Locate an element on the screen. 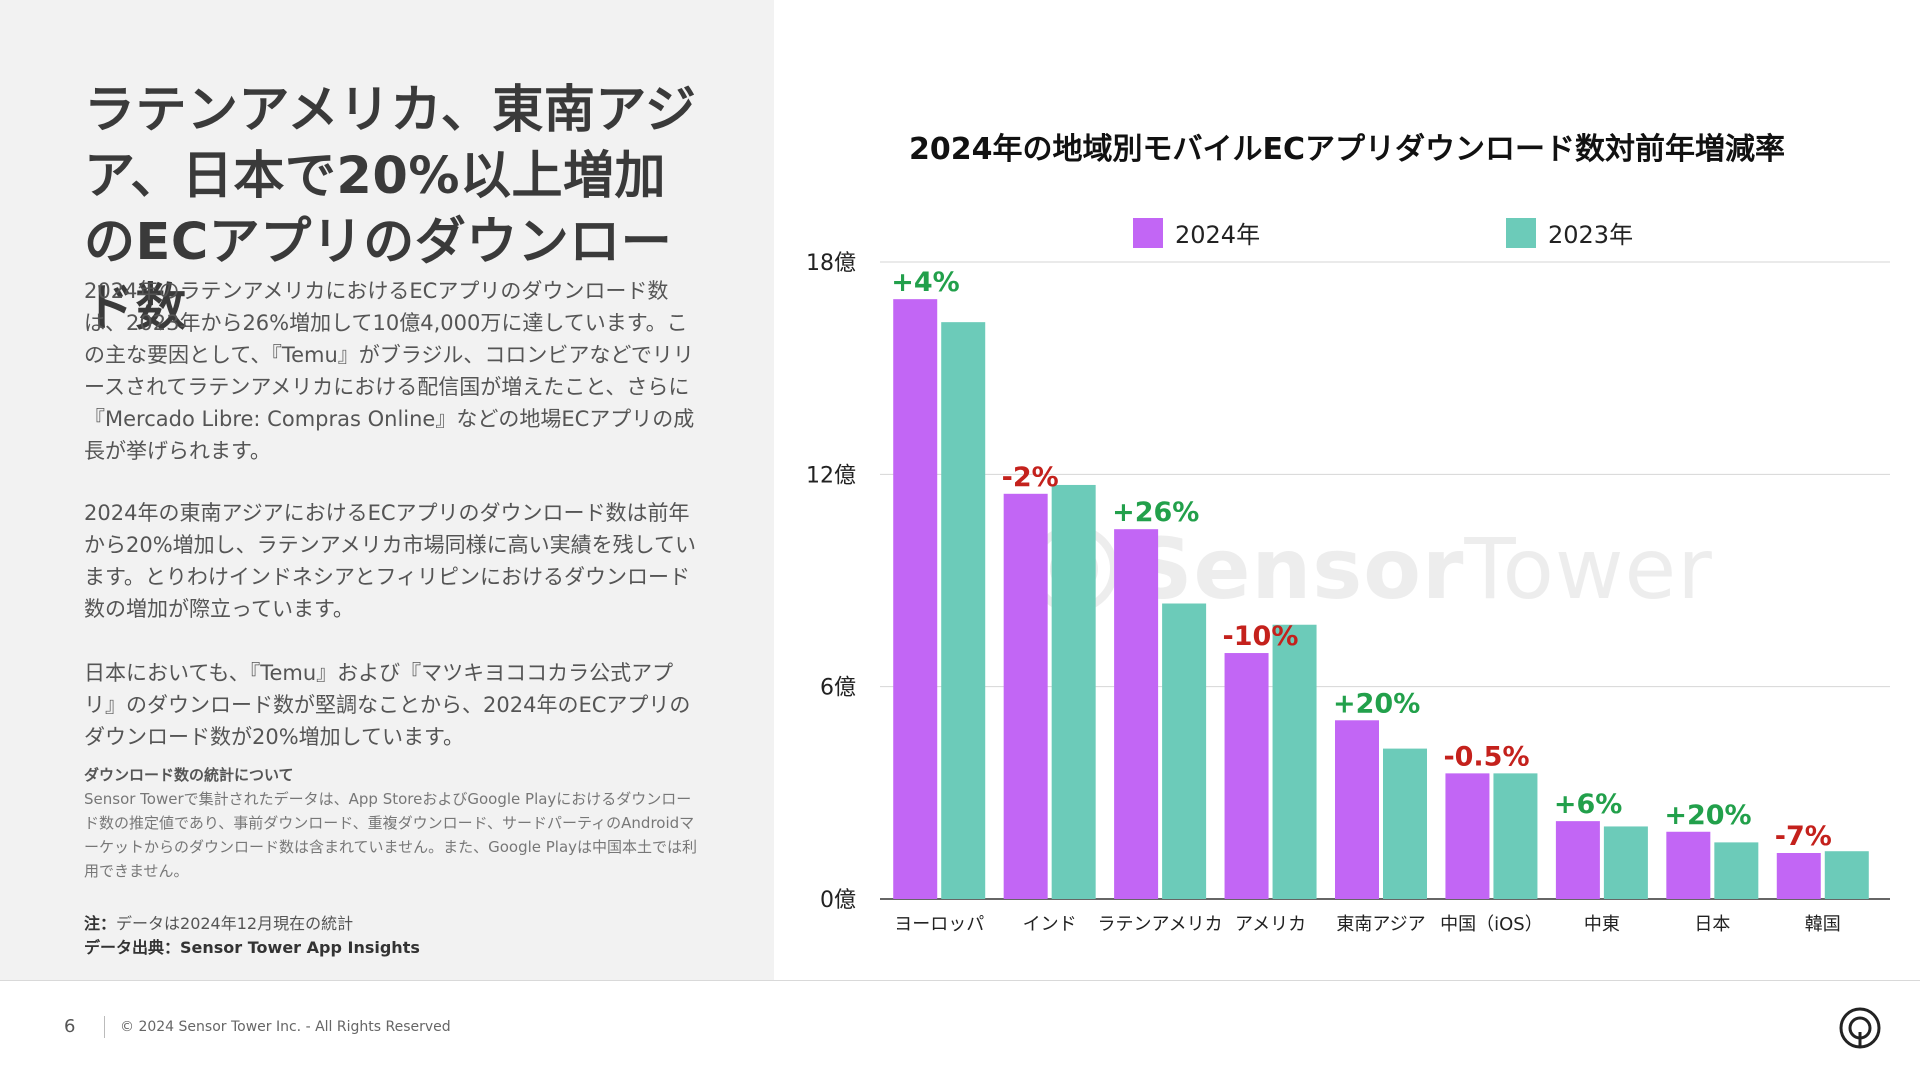 The image size is (1920, 1080). x-tick-label: アメリカ is located at coordinates (1270, 924).